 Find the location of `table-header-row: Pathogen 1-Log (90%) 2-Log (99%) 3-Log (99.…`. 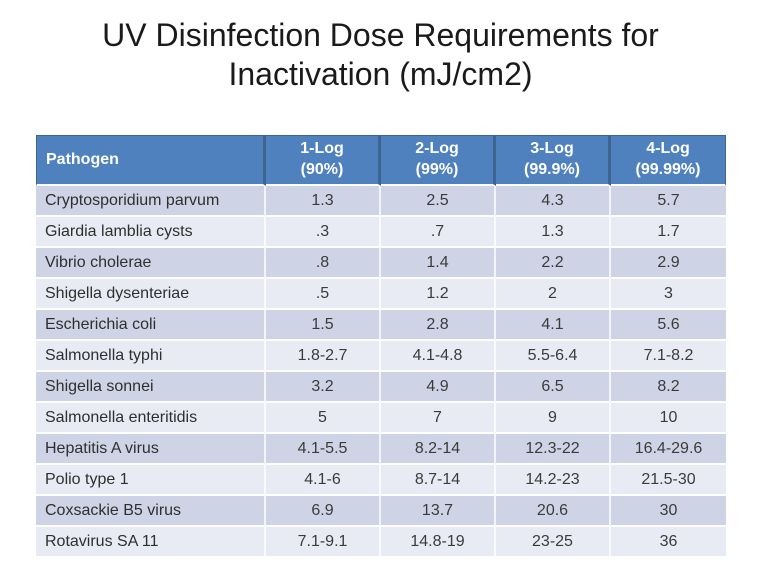

table-header-row: Pathogen 1-Log (90%) 2-Log (99%) 3-Log (99.… is located at coordinates (381, 160).